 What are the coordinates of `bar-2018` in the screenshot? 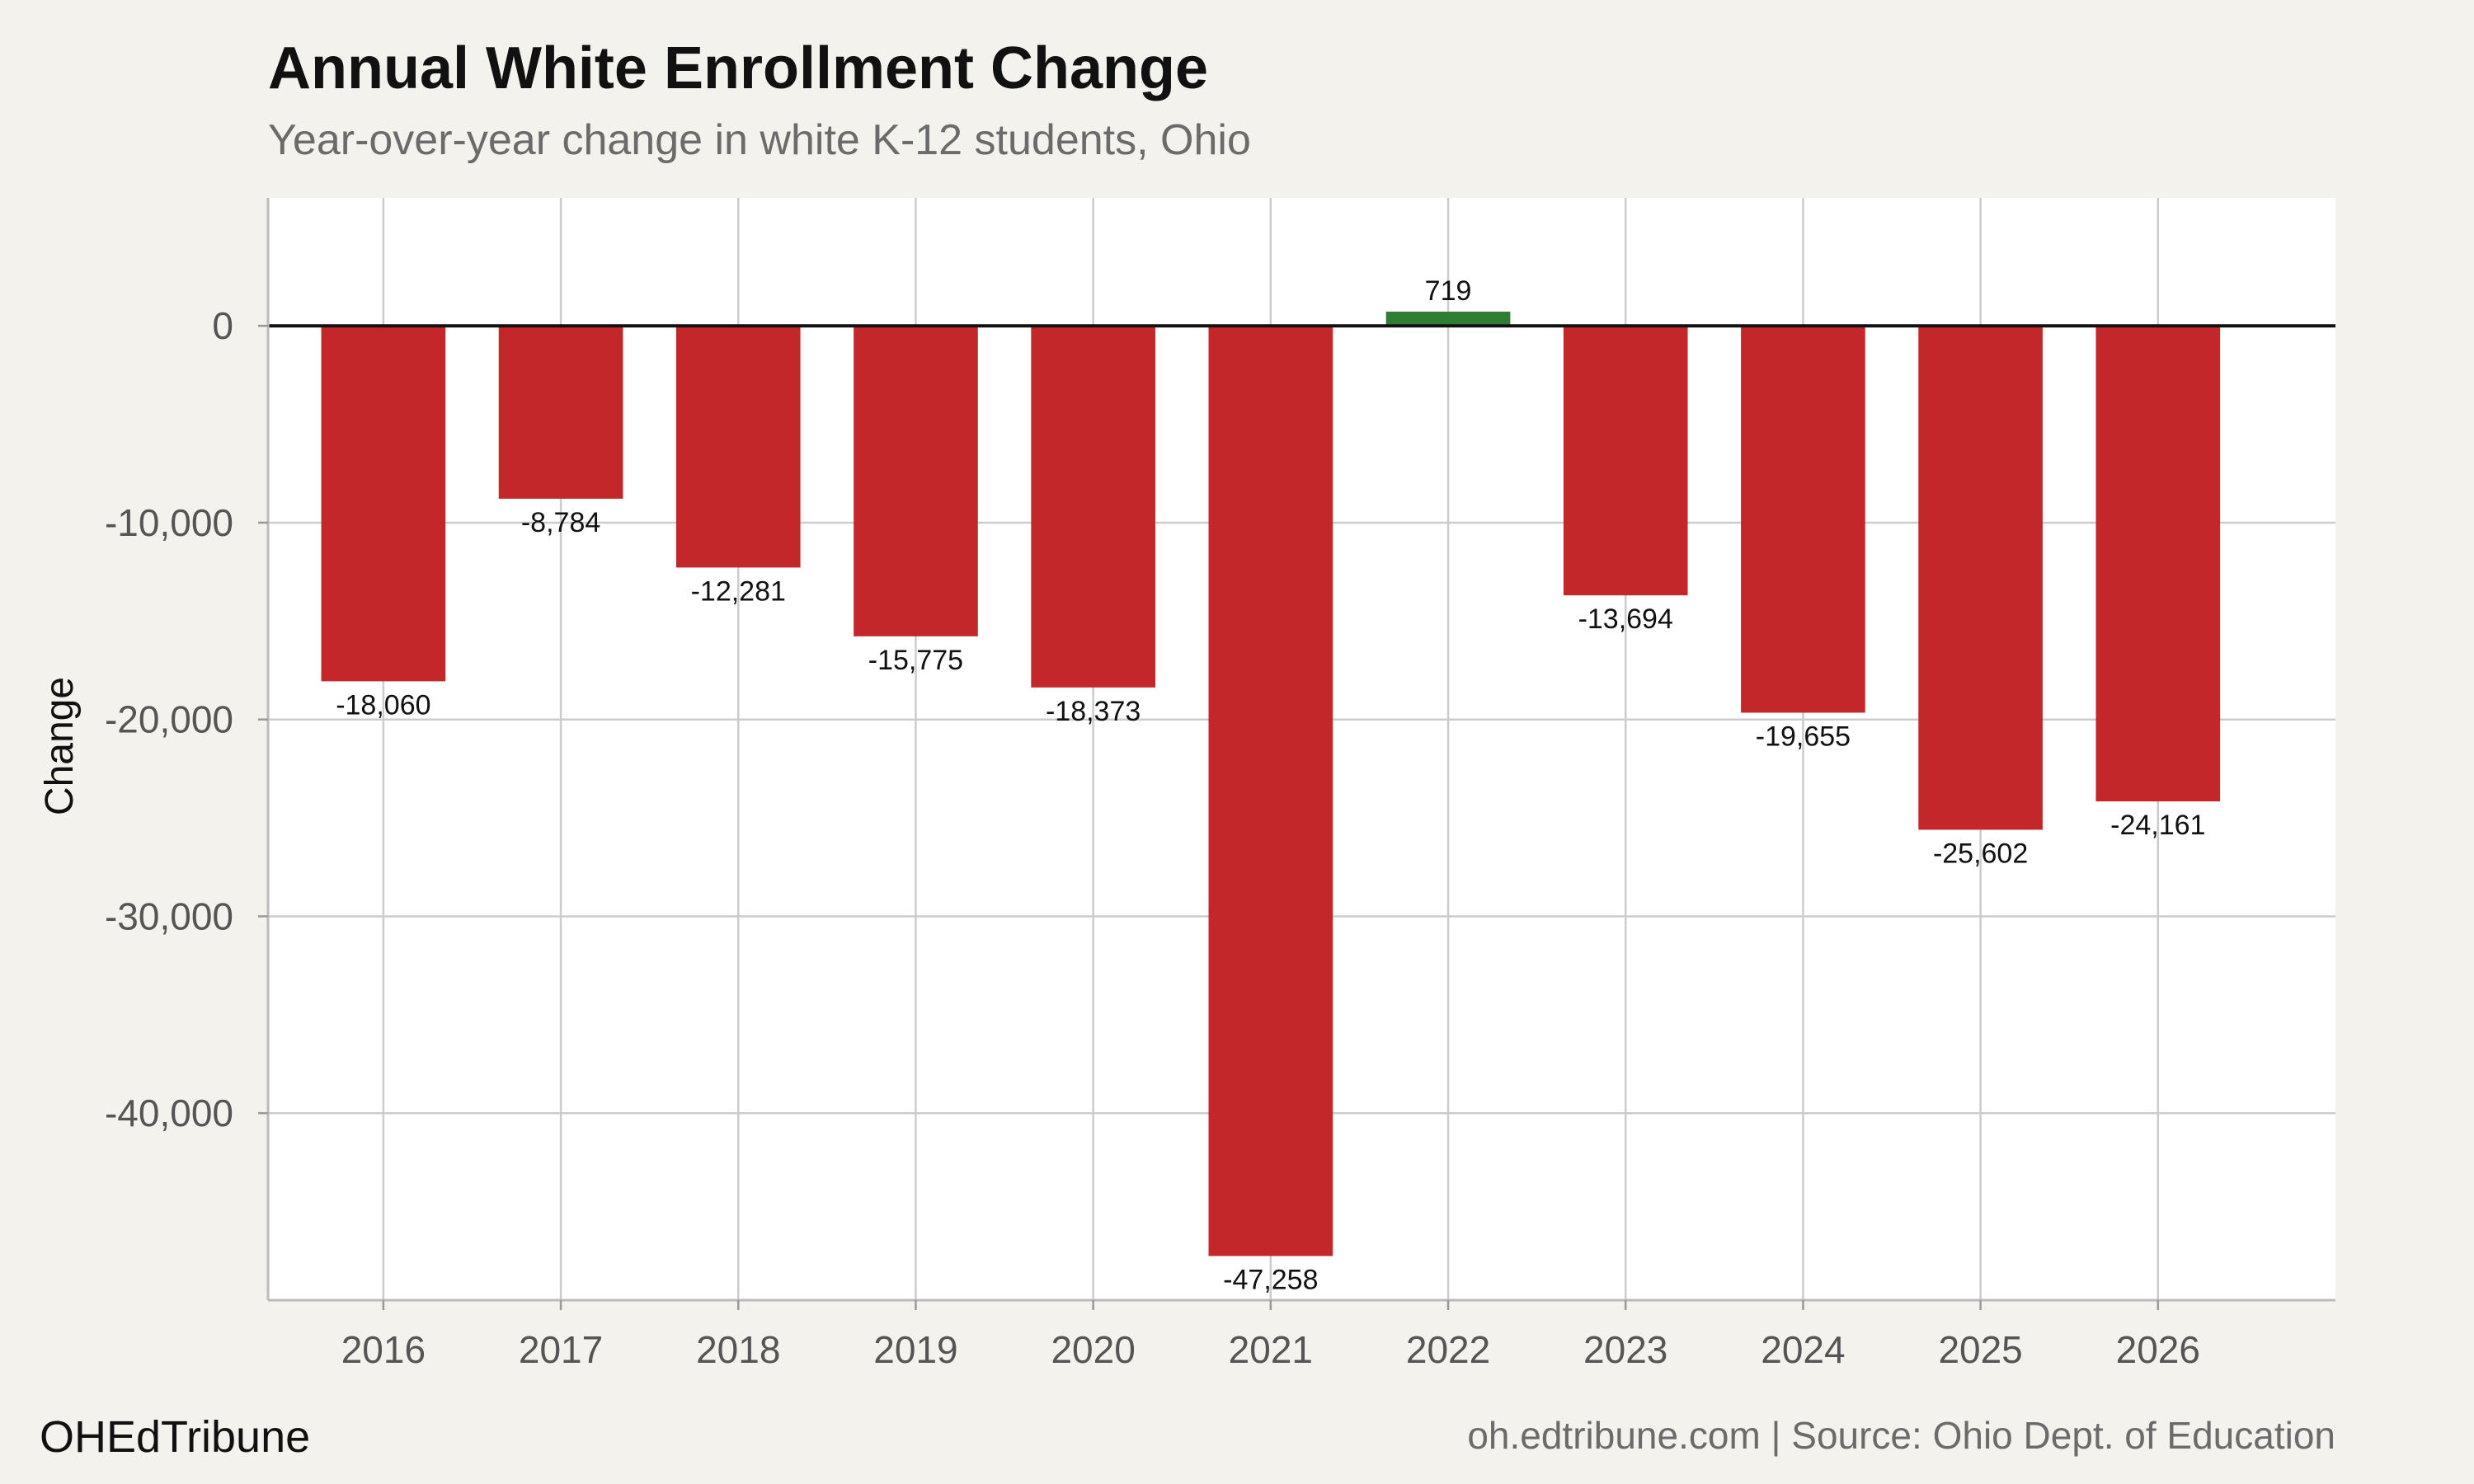 It's located at (738, 447).